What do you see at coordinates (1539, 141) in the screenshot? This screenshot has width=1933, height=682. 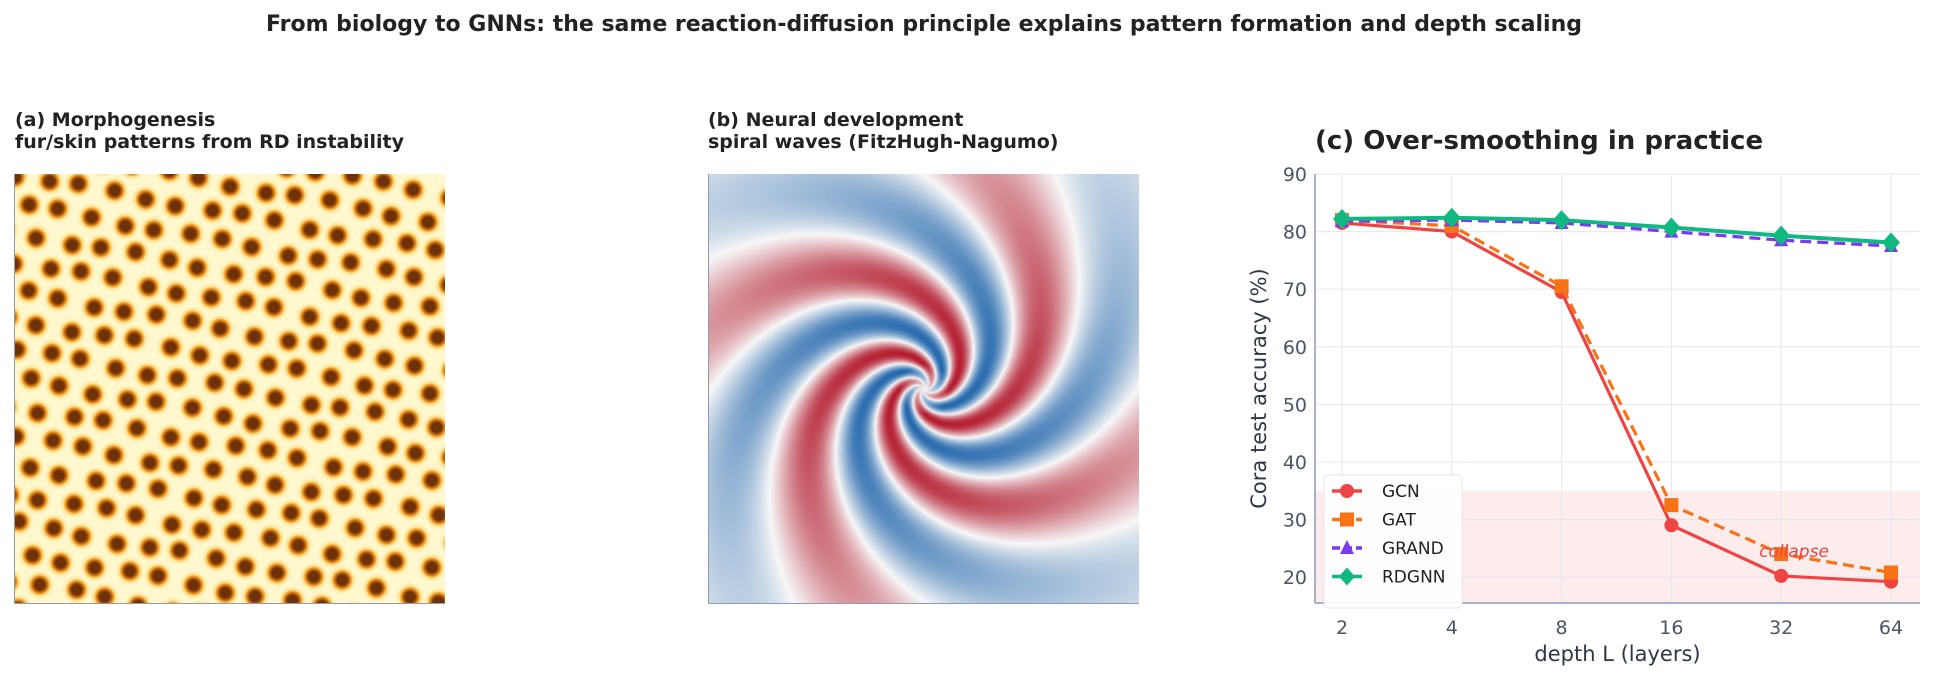 I see `chart-title: (c) Over-smoothing in practice` at bounding box center [1539, 141].